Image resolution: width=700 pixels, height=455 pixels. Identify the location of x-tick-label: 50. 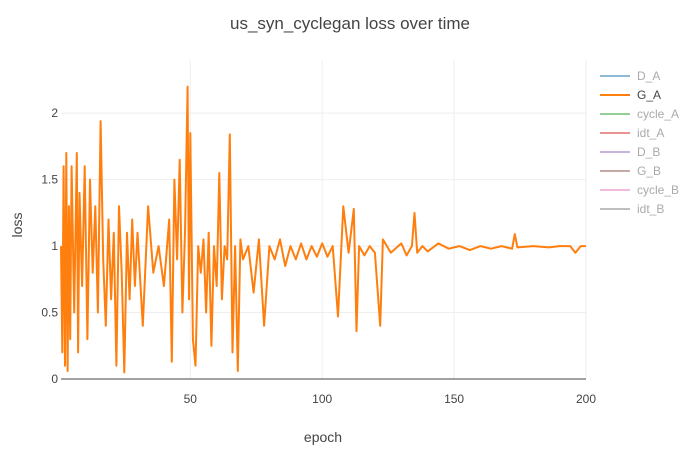
(191, 399).